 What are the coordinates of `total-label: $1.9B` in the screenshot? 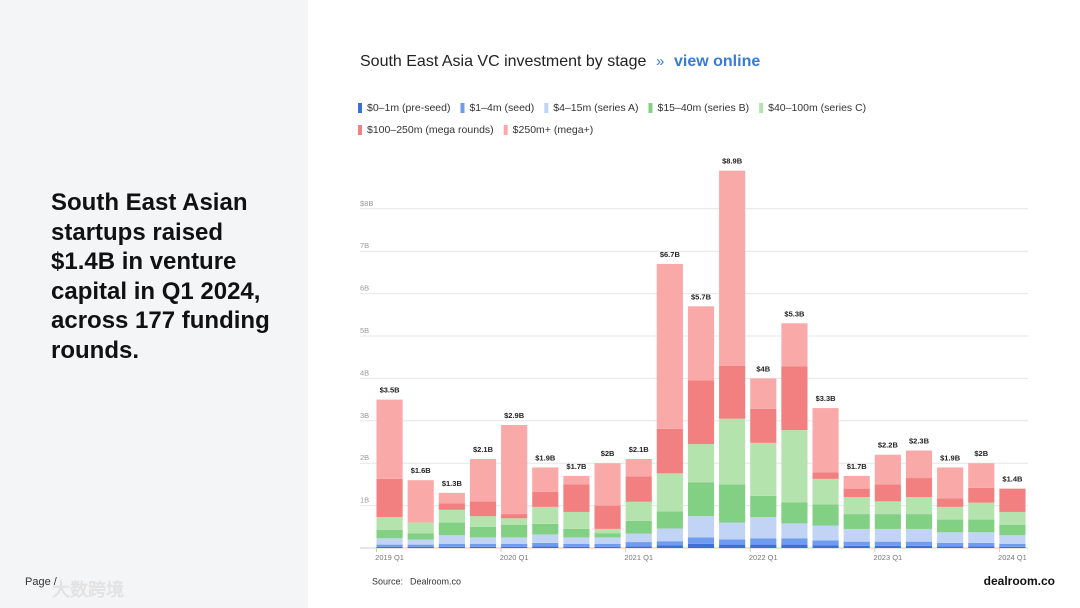 It's located at (545, 457).